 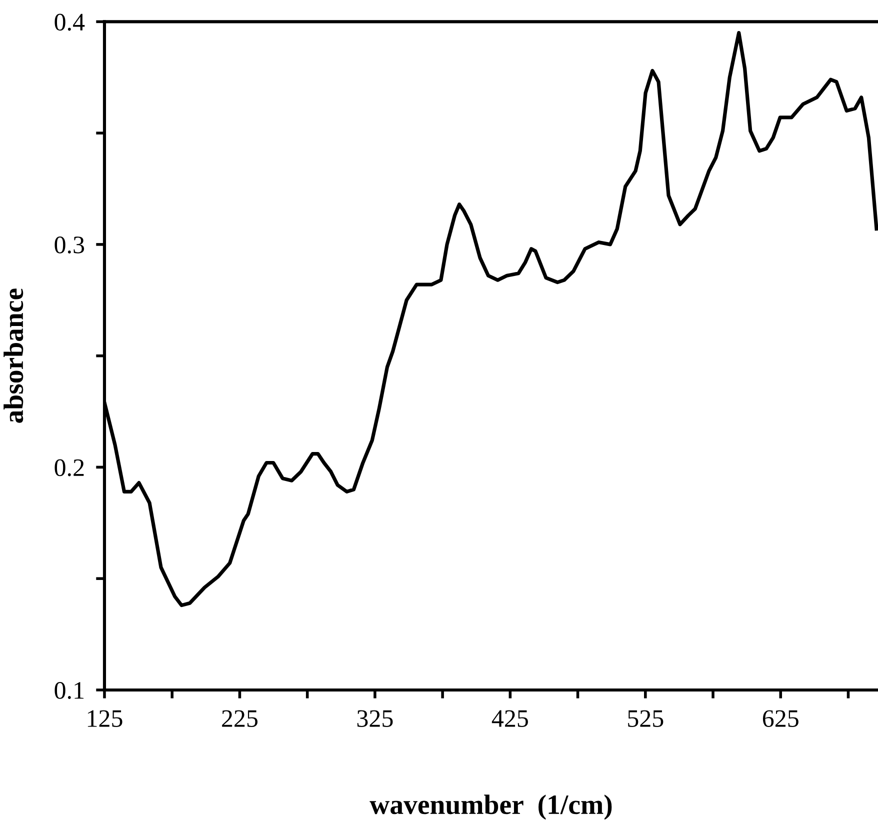 I want to click on y-tick-label: 0.4, so click(x=69, y=22).